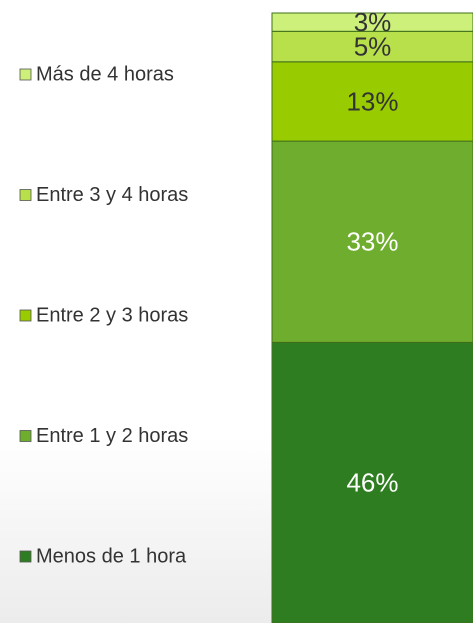 This screenshot has height=623, width=473. Describe the element at coordinates (112, 195) in the screenshot. I see `legend-label: Entre 3 y 4 horas` at that location.